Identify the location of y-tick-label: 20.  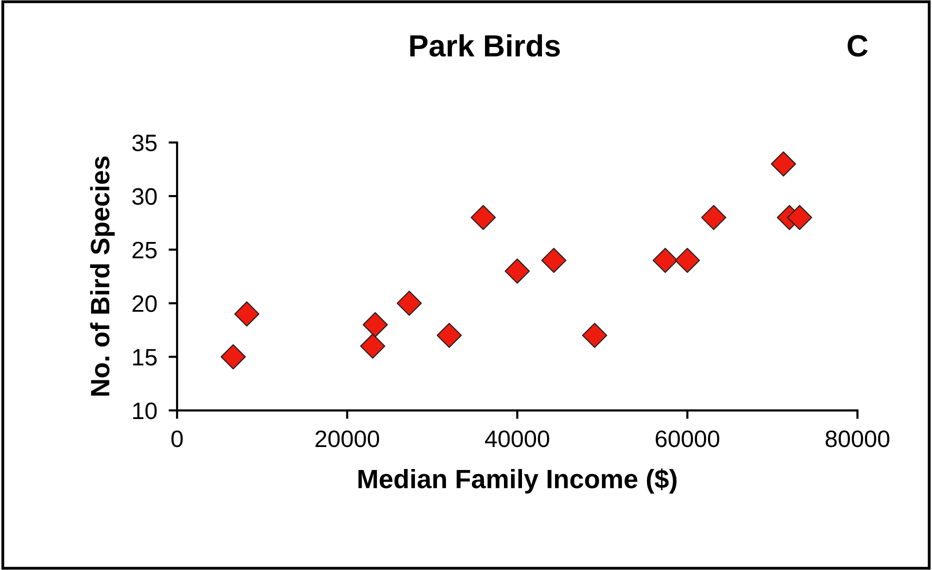
(144, 303).